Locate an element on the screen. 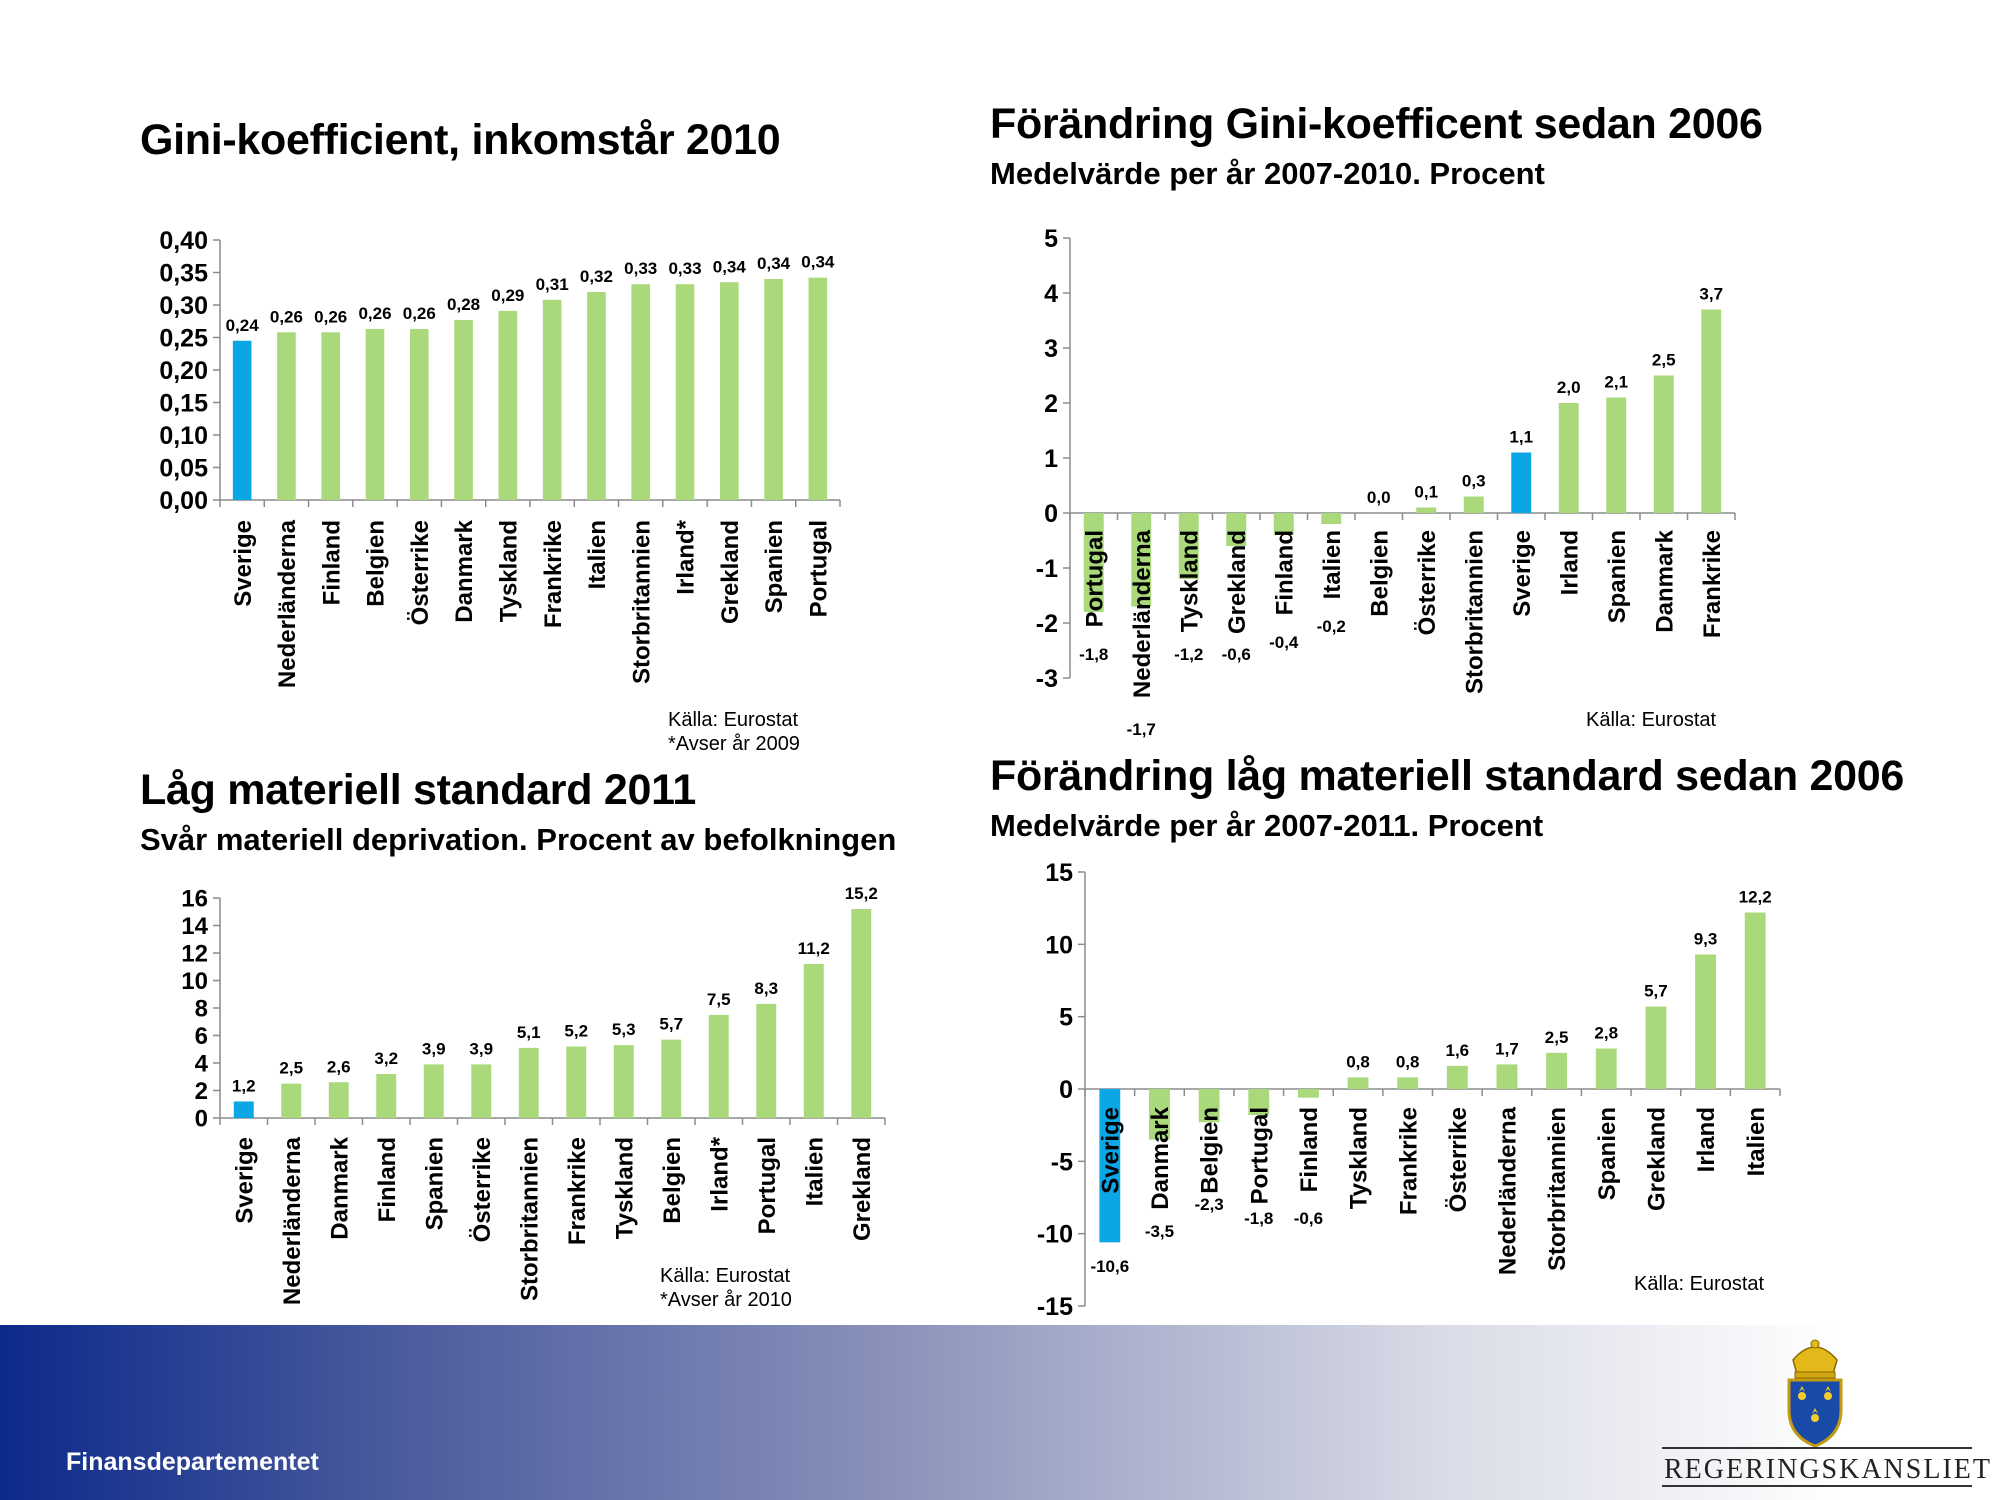 The height and width of the screenshot is (1500, 2000). bar-storbritannien is located at coordinates (1473, 504).